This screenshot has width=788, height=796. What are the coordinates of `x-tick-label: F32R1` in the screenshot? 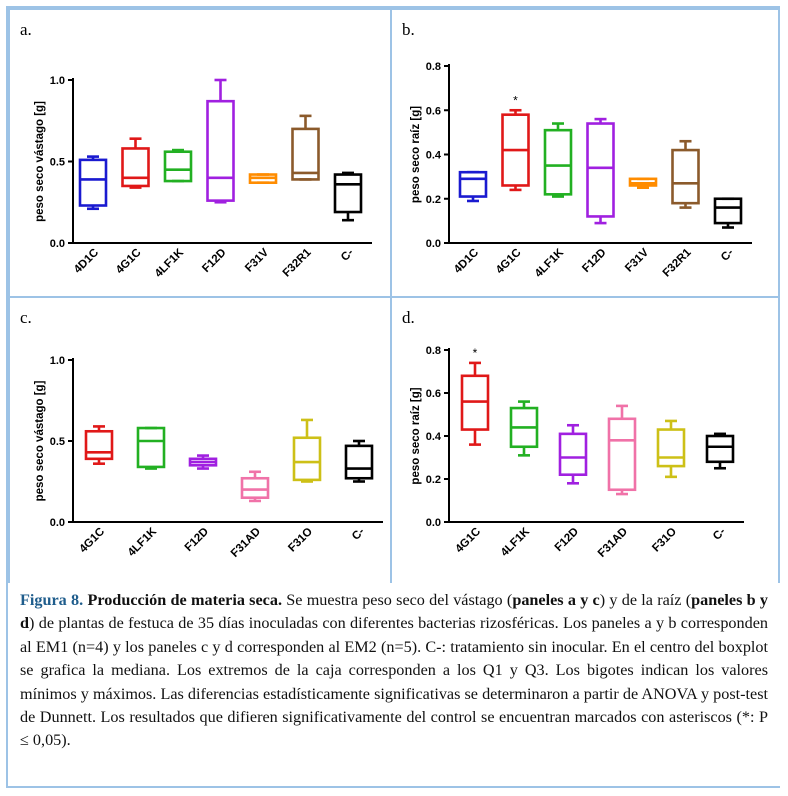 It's located at (297, 262).